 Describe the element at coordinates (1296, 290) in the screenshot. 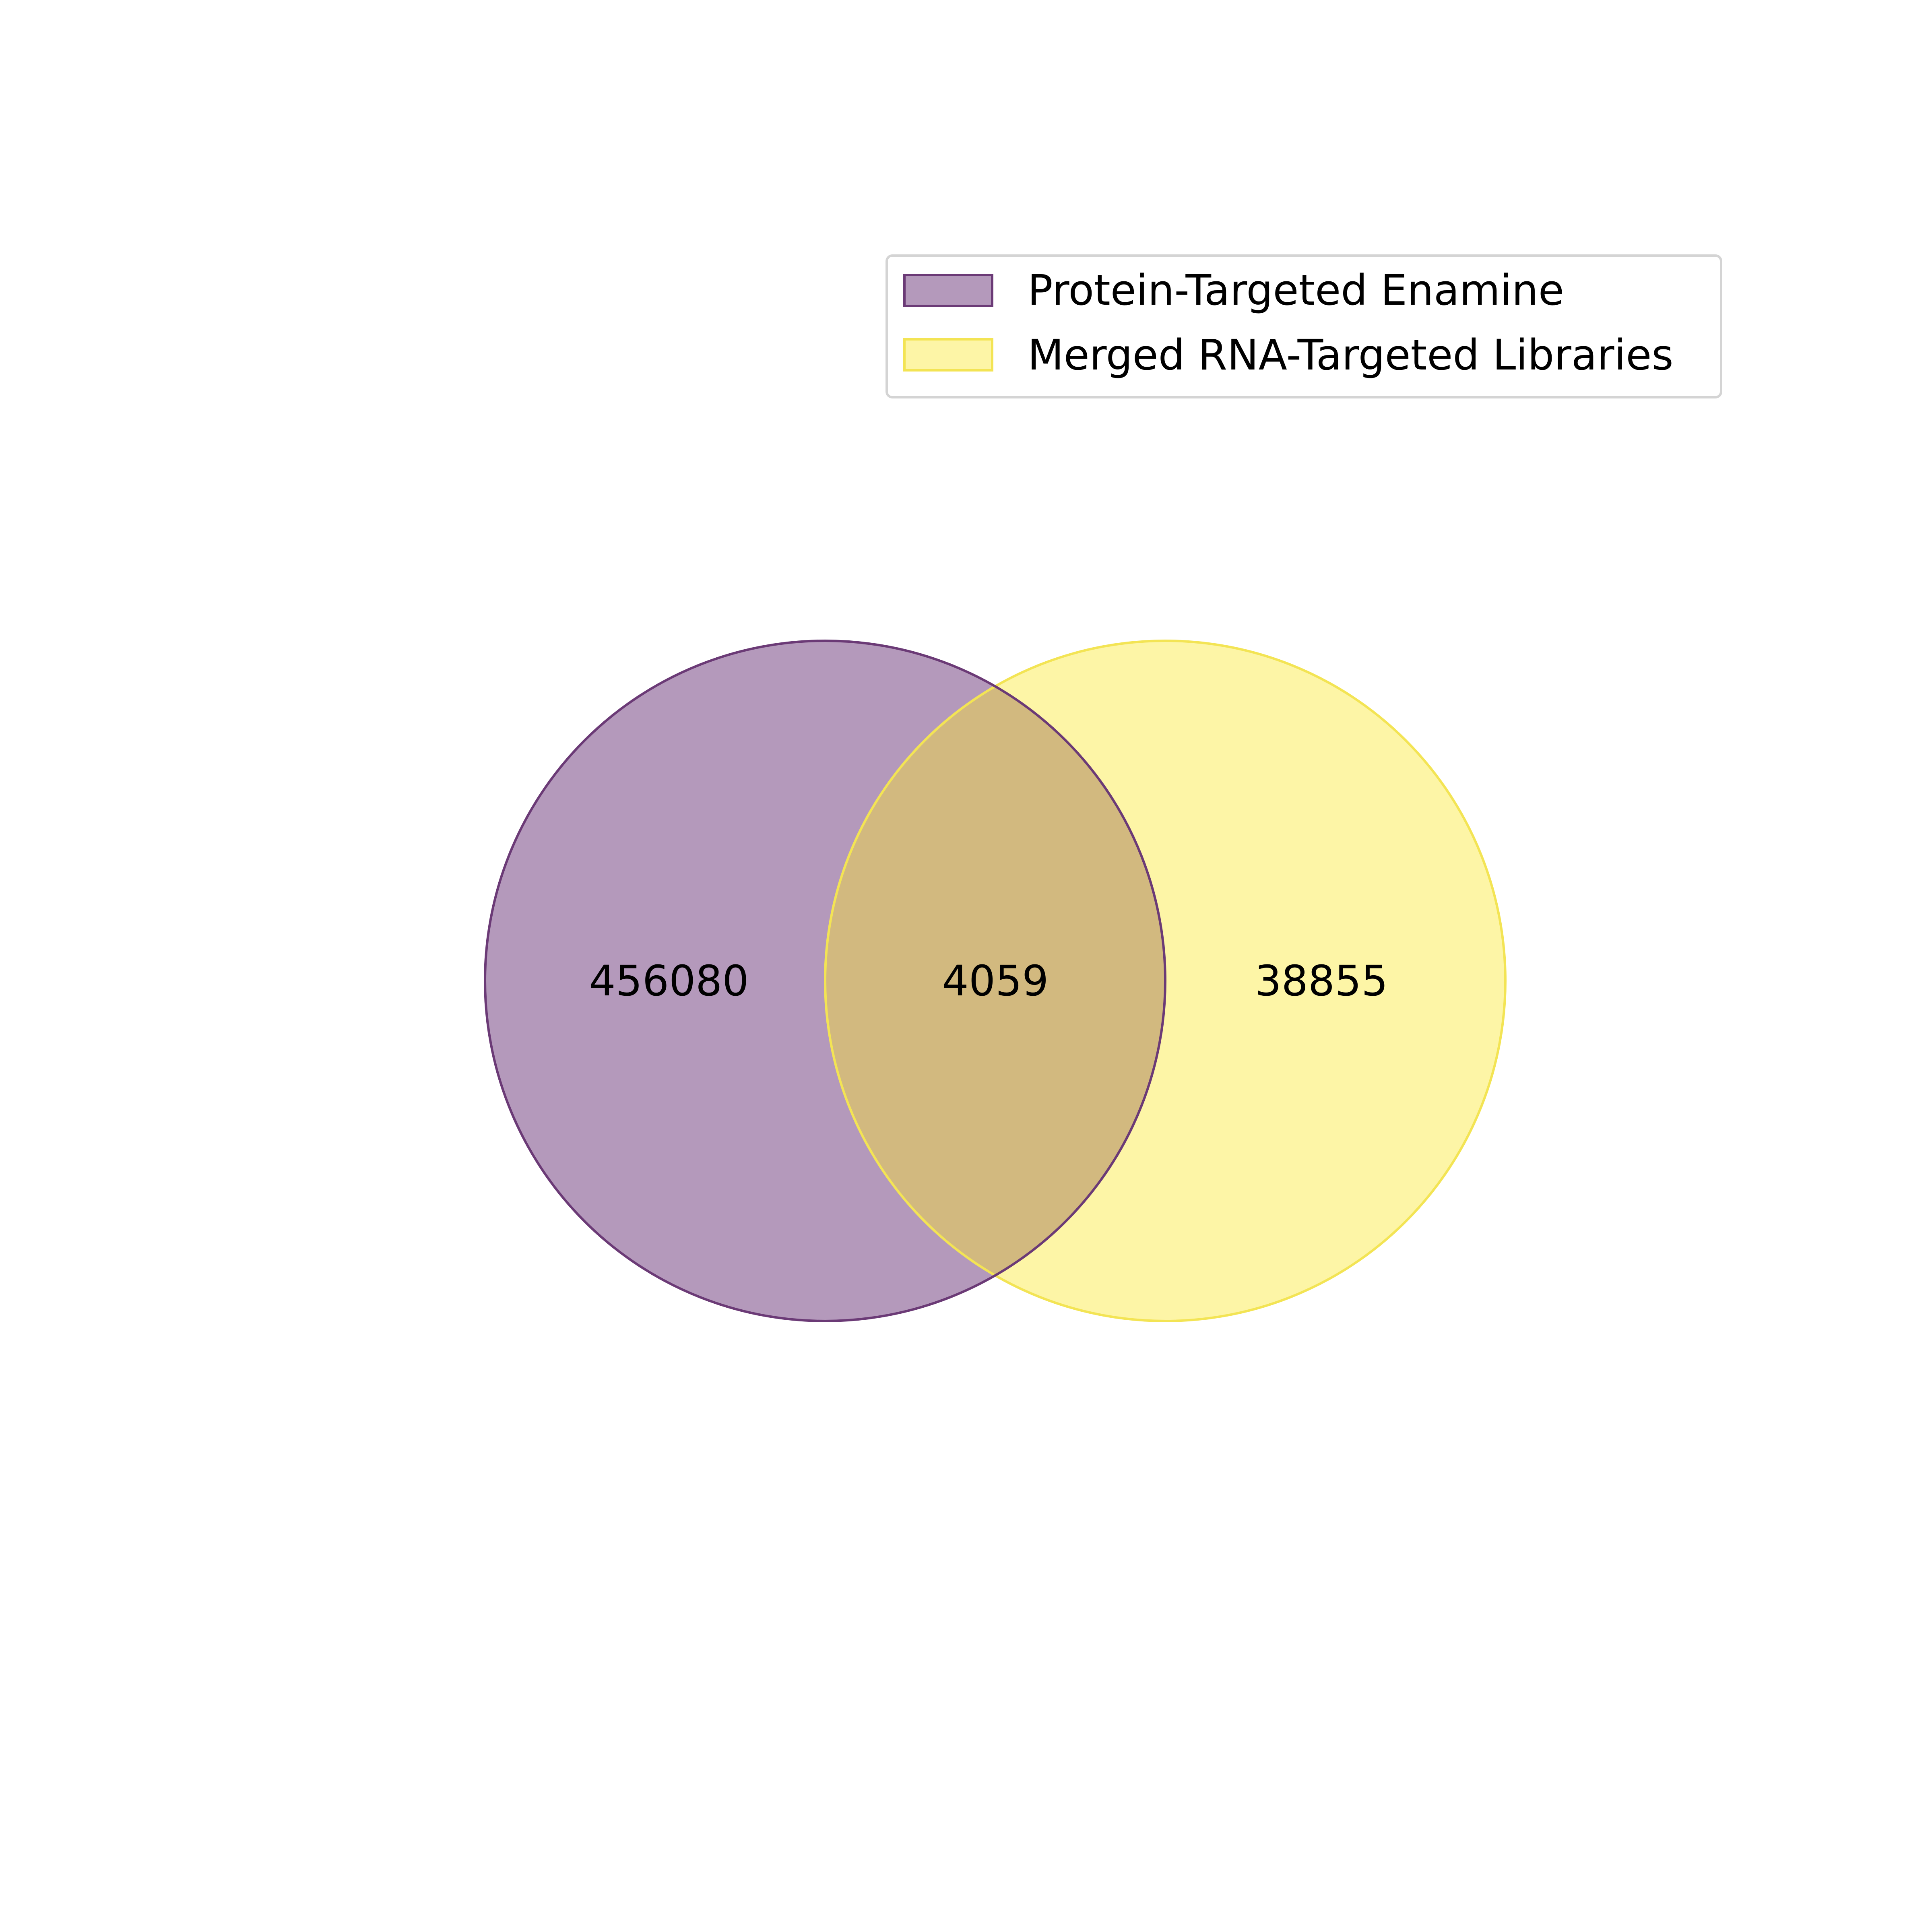

I see `legend-label-protein: Protein-Targeted Enamine` at that location.